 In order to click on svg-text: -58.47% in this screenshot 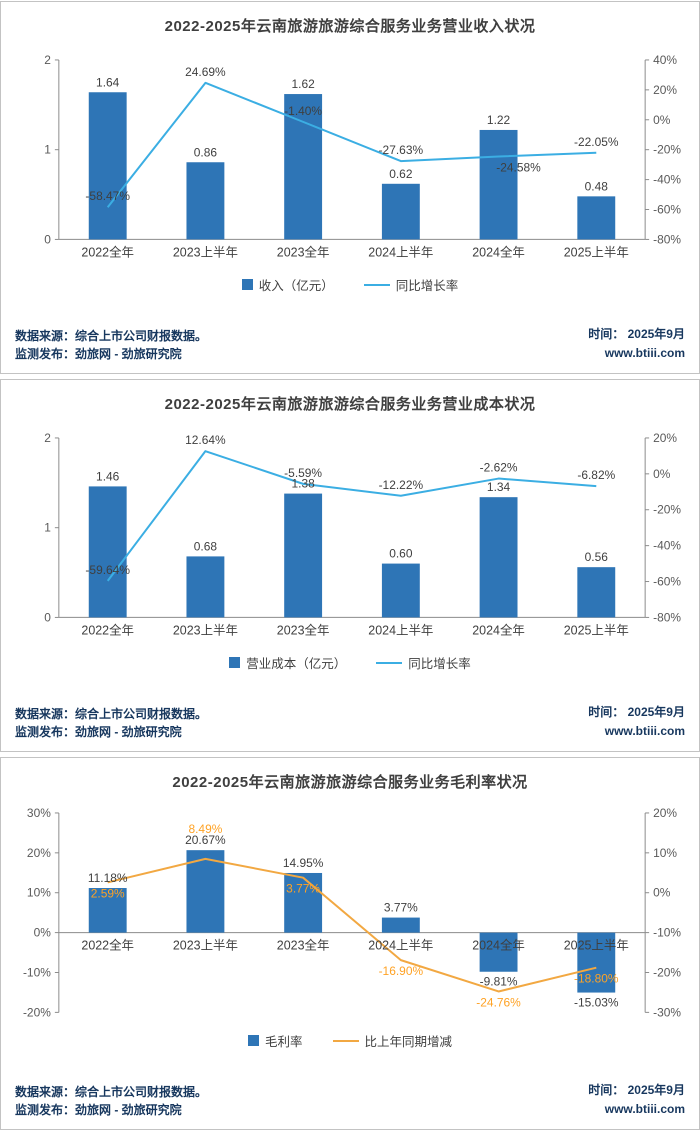, I will do `click(107, 196)`.